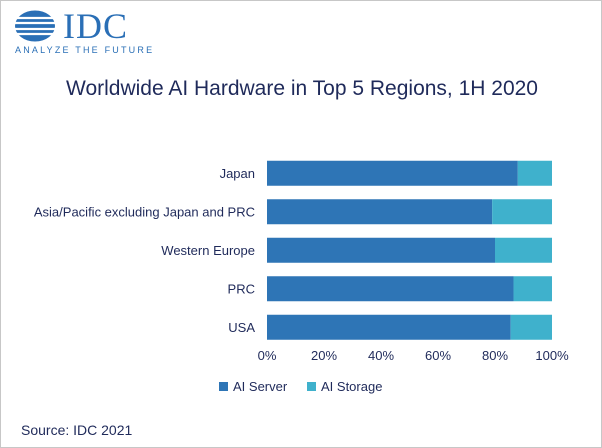 The width and height of the screenshot is (602, 448). Describe the element at coordinates (77, 430) in the screenshot. I see `source-note: Source: IDC 2021` at that location.